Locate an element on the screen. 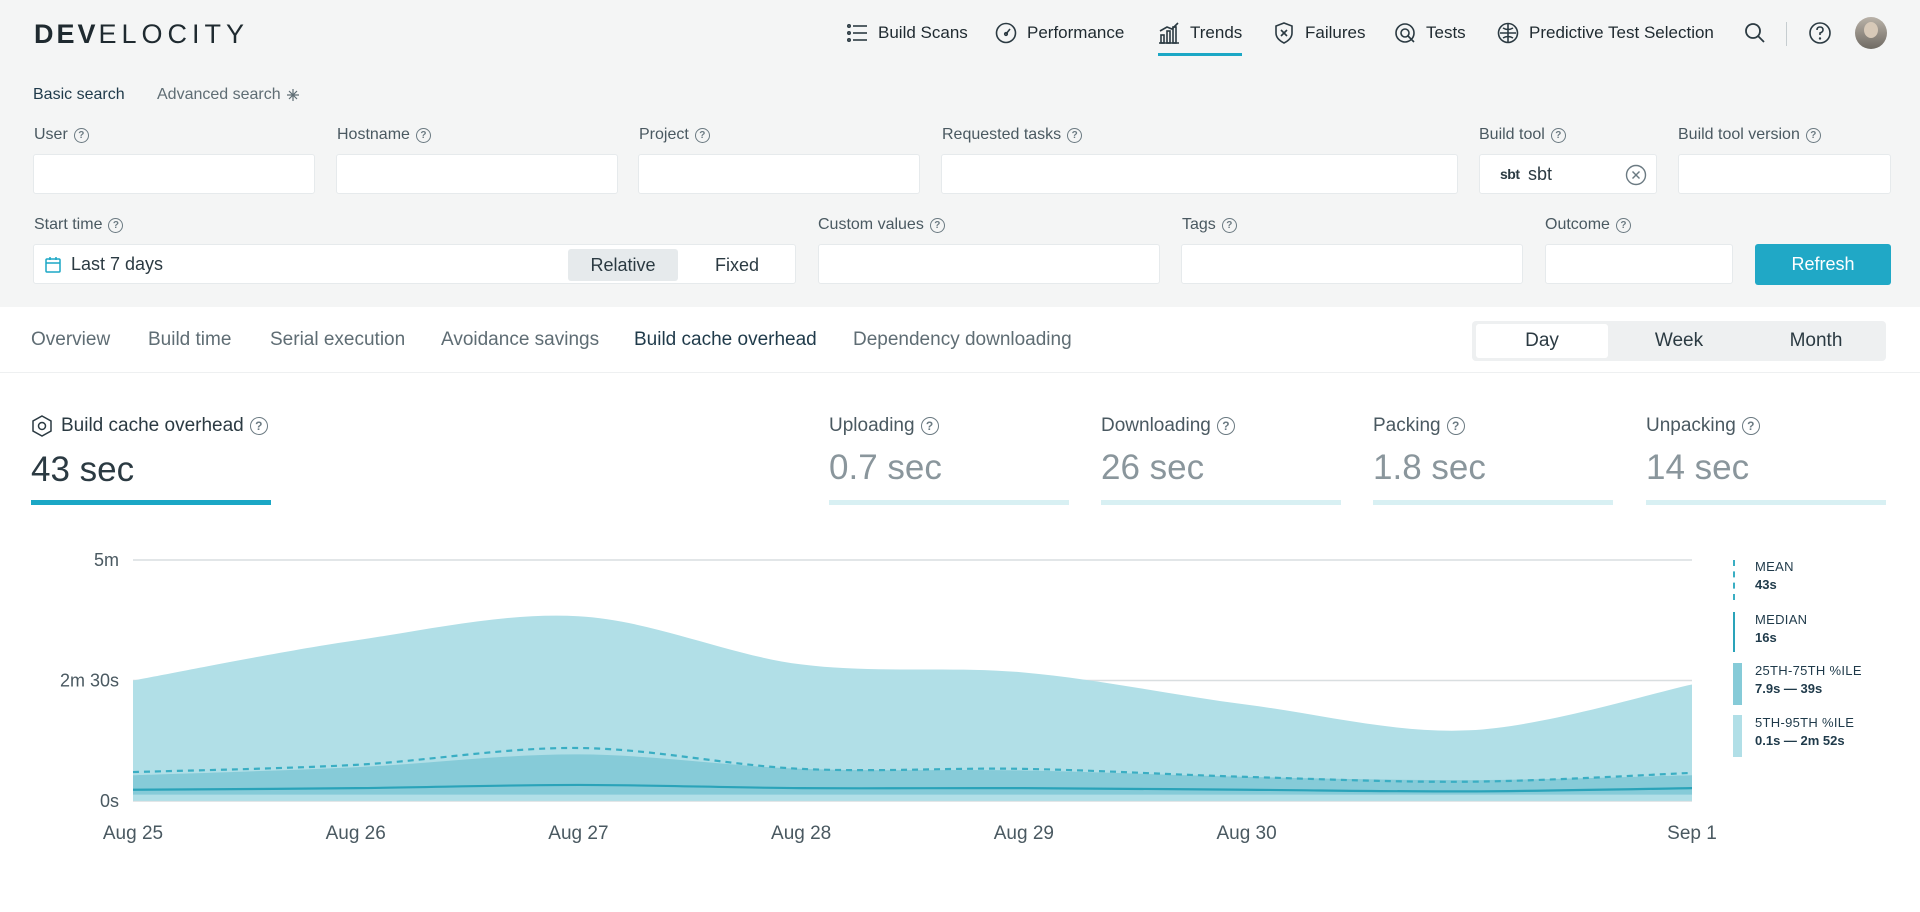 The width and height of the screenshot is (1920, 912). tab-overview: Overview is located at coordinates (71, 339).